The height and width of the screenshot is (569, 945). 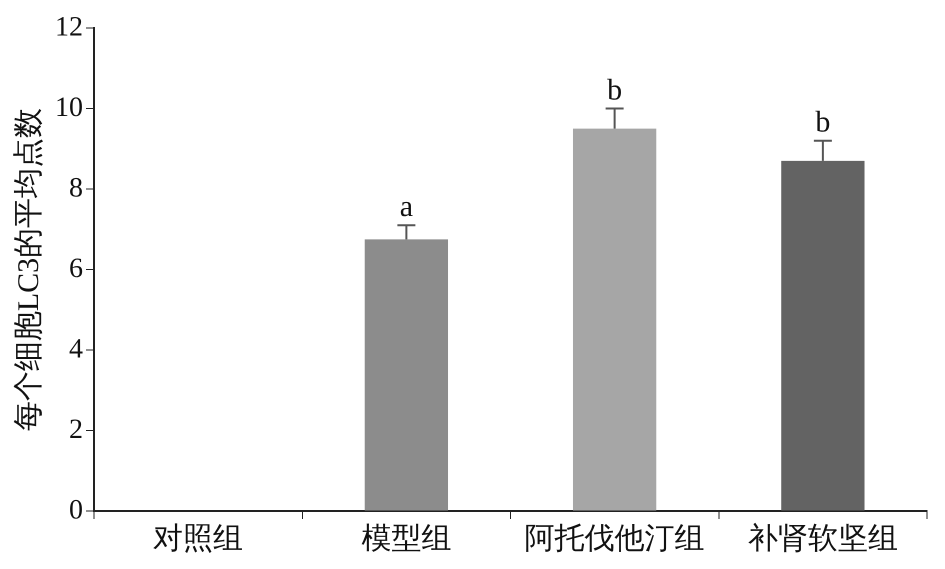 What do you see at coordinates (69, 26) in the screenshot?
I see `y-tick-label: 12` at bounding box center [69, 26].